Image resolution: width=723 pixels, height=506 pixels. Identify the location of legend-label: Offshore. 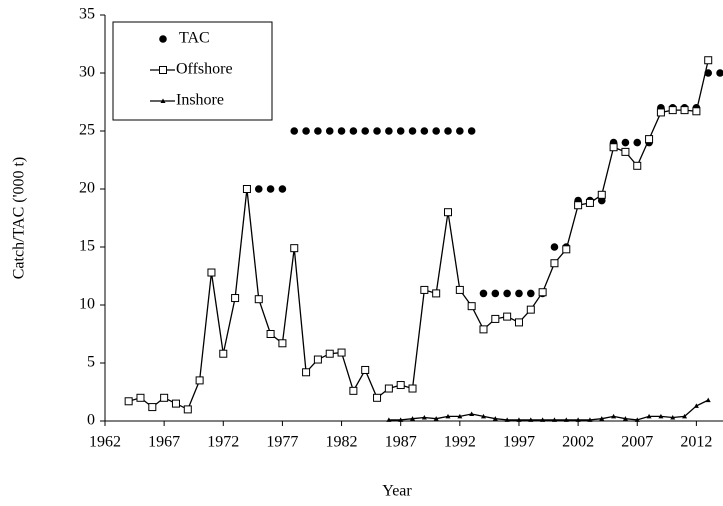
(204, 69).